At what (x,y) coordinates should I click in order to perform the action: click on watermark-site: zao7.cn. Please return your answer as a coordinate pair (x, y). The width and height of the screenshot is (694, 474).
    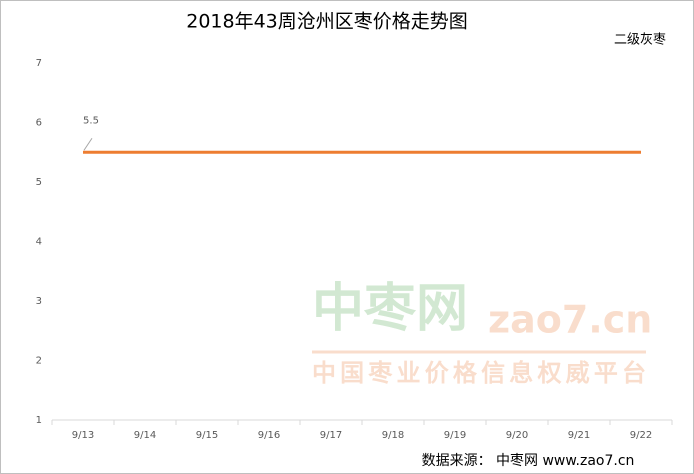
    Looking at the image, I should click on (570, 320).